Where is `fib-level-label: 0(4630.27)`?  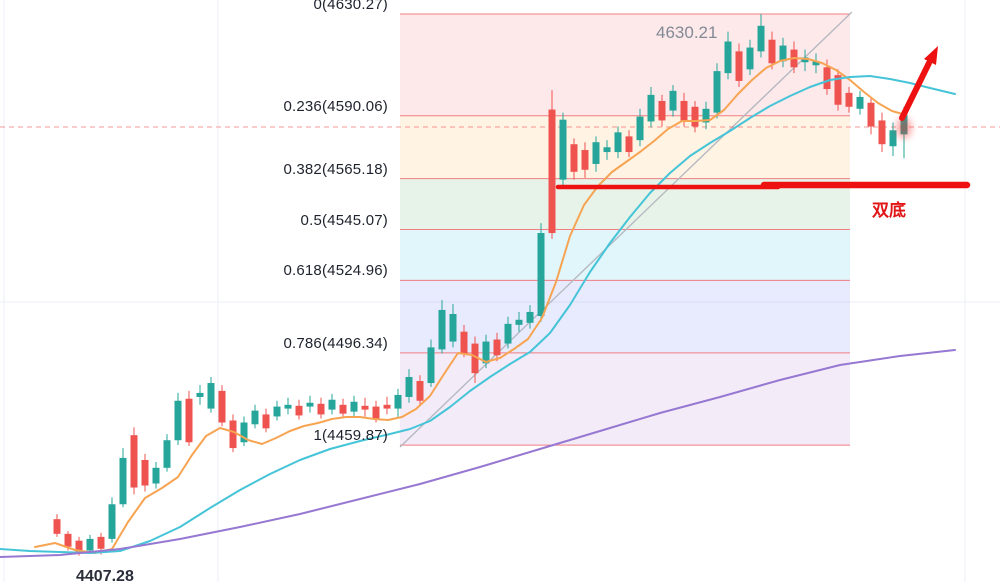
fib-level-label: 0(4630.27) is located at coordinates (350, 6).